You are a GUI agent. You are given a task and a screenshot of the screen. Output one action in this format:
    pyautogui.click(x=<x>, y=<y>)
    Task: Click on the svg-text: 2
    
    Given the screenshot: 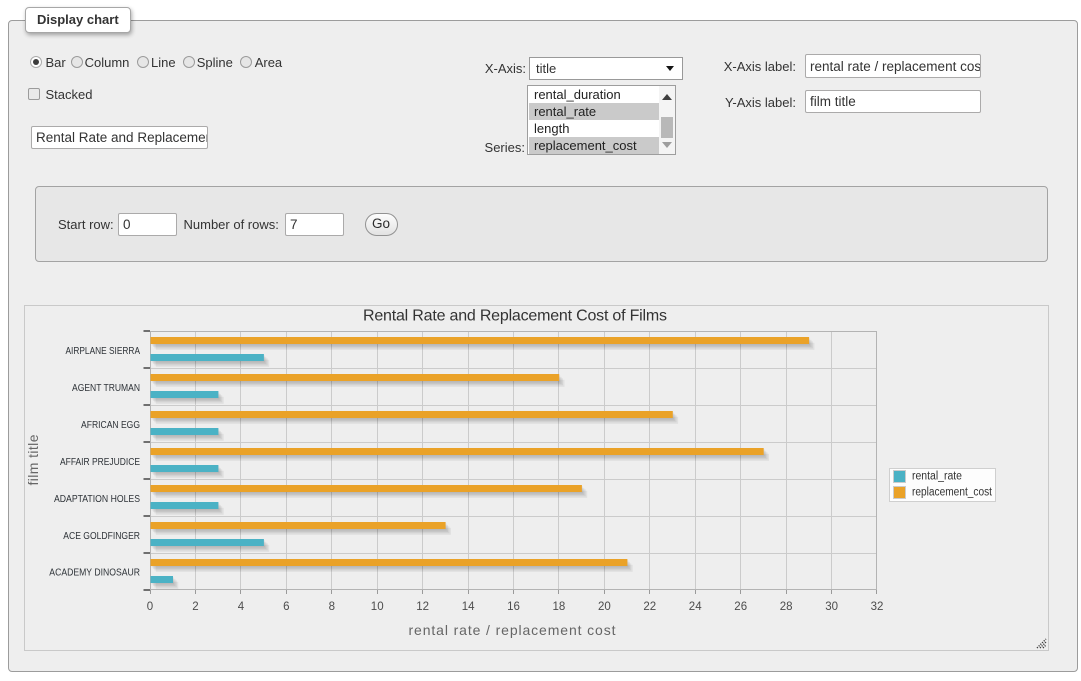 What is the action you would take?
    pyautogui.click(x=195, y=607)
    